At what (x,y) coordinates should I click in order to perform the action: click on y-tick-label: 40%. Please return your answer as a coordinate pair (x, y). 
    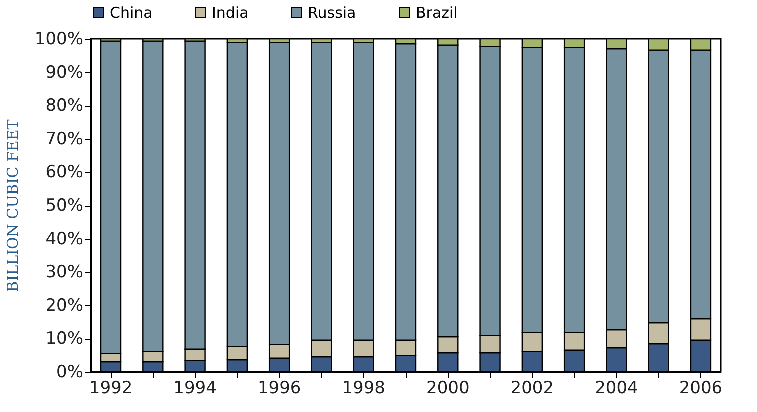
    Looking at the image, I should click on (65, 239).